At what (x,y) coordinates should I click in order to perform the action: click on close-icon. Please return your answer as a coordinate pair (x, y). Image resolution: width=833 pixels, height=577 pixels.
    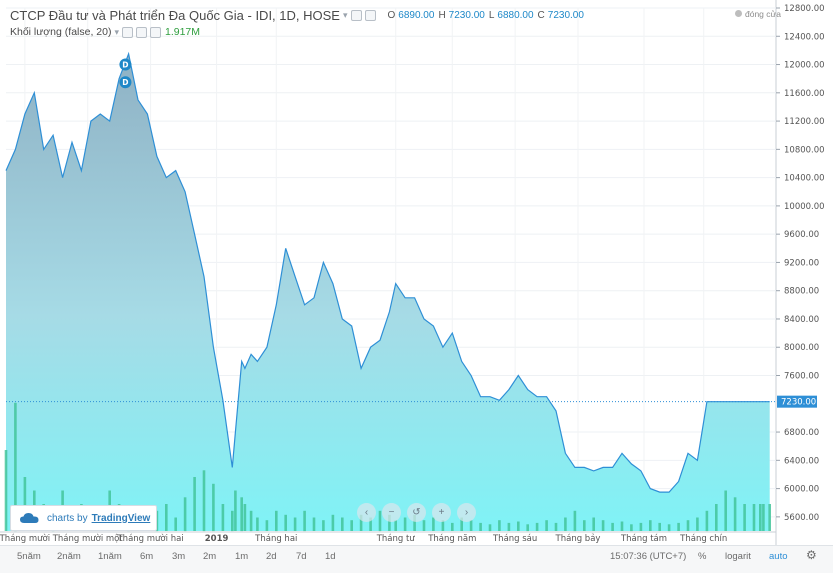
    Looking at the image, I should click on (155, 32).